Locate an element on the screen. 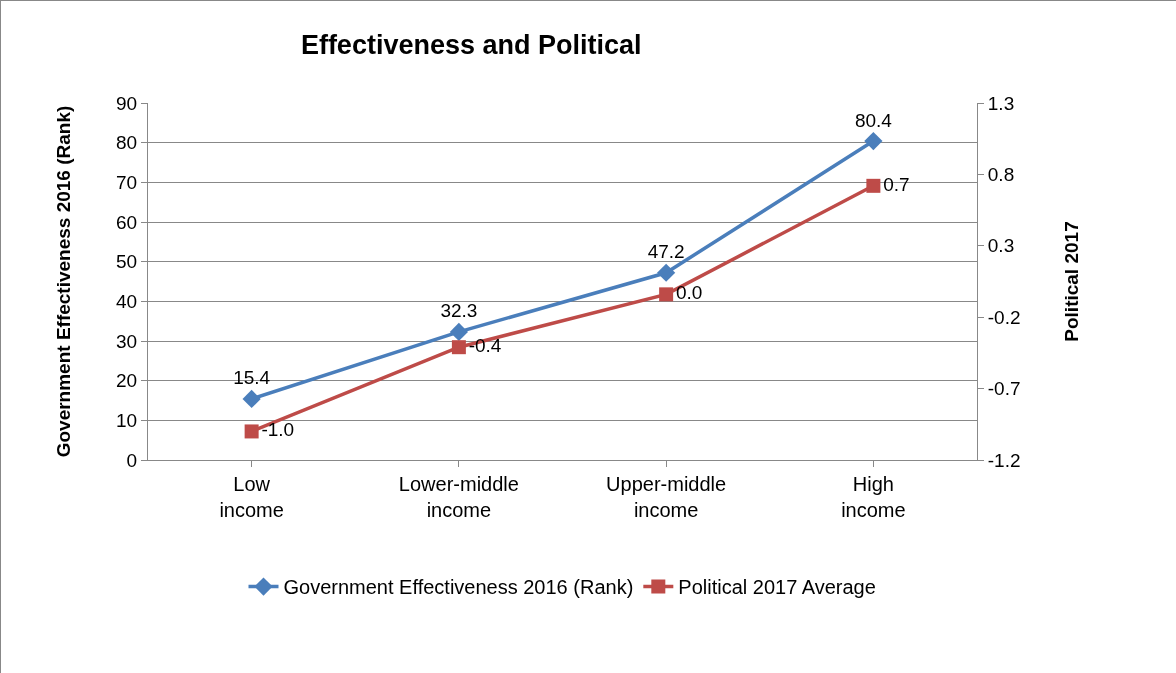 The image size is (1176, 673). y-tick-label: 60 is located at coordinates (127, 222).